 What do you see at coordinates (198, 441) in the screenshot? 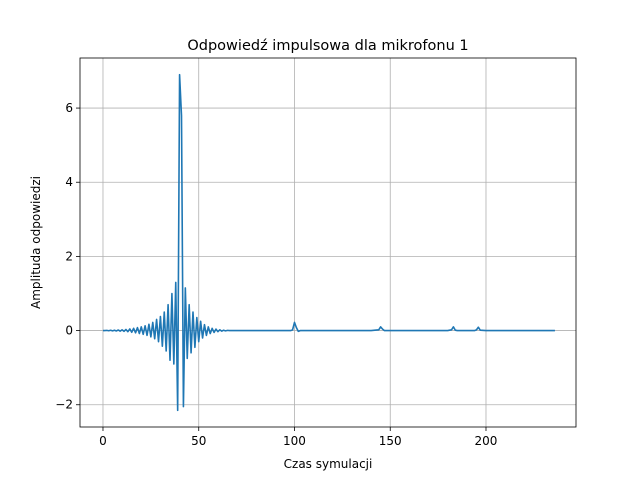
I see `x-tick-label: 50` at bounding box center [198, 441].